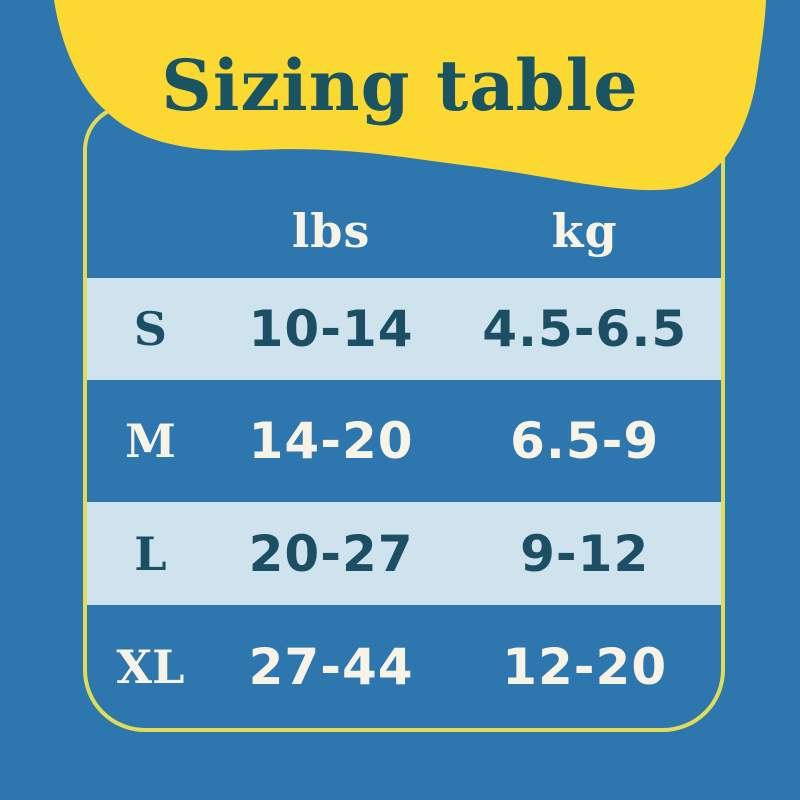  Describe the element at coordinates (150, 268) in the screenshot. I see `header-size-column` at that location.